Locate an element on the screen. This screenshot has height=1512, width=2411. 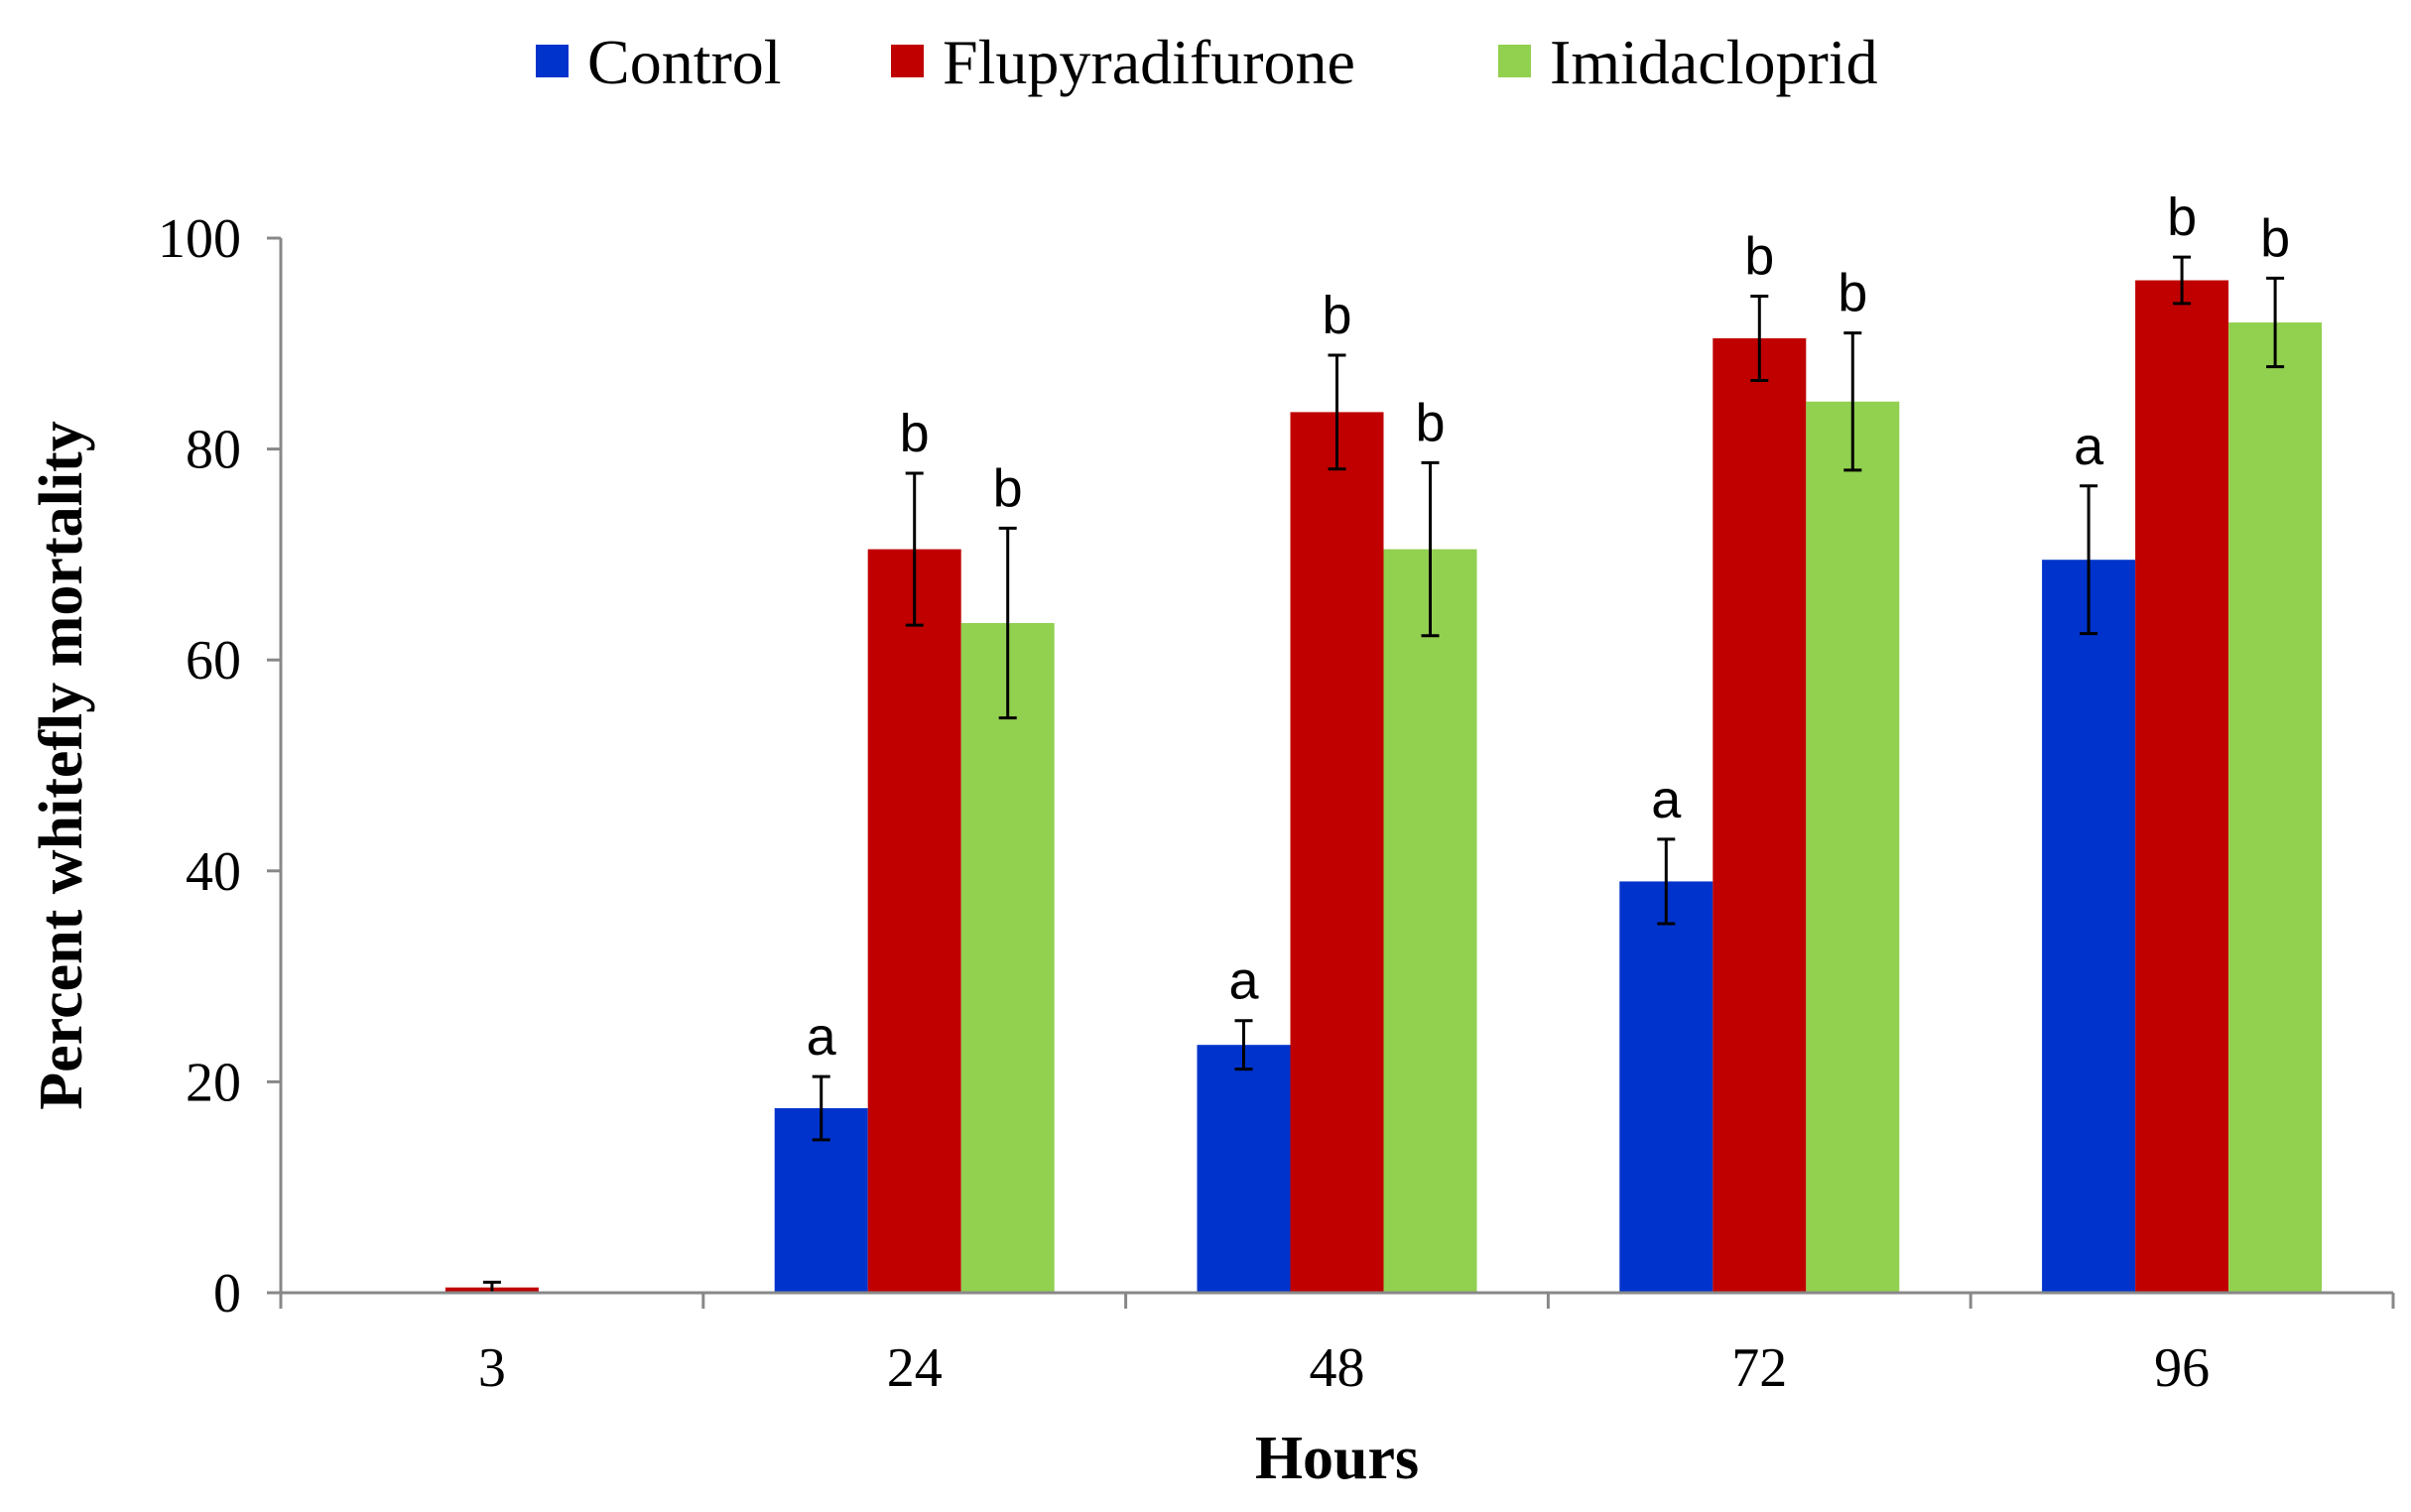
y-tick-label: 80 is located at coordinates (213, 450).